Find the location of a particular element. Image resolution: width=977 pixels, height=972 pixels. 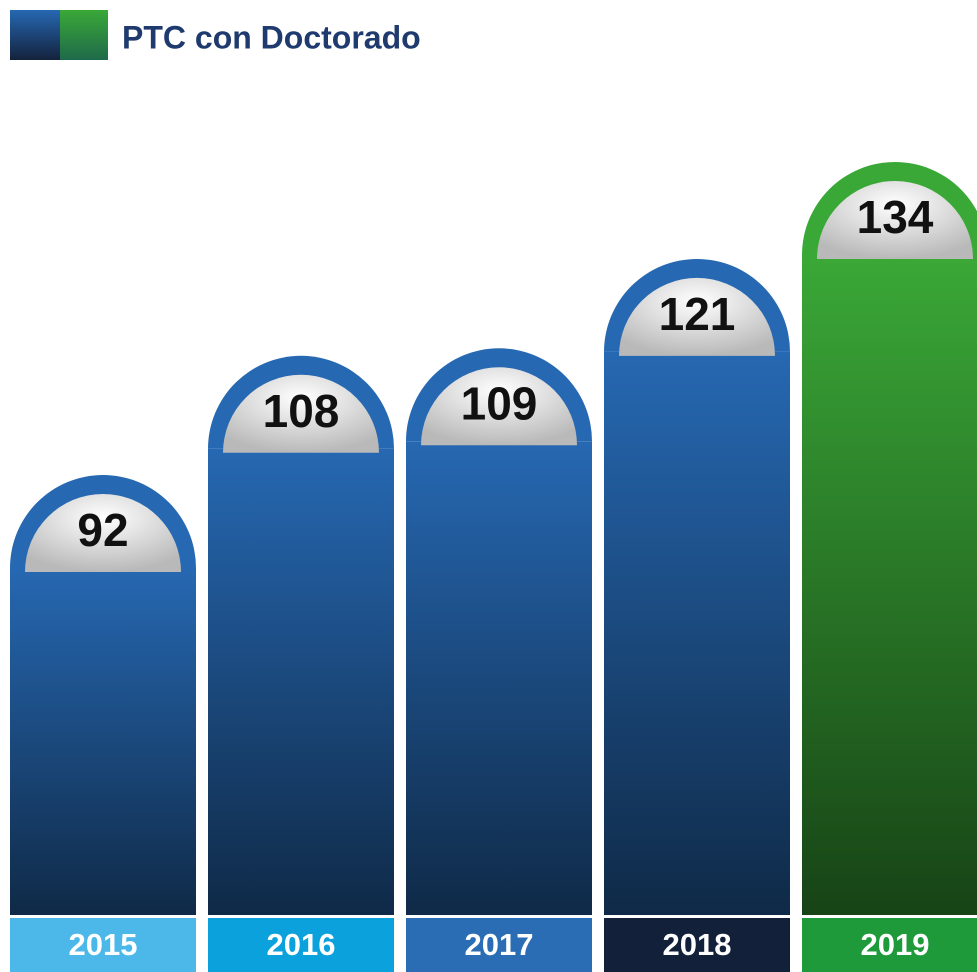

x-tick-label: 2016 is located at coordinates (301, 944).